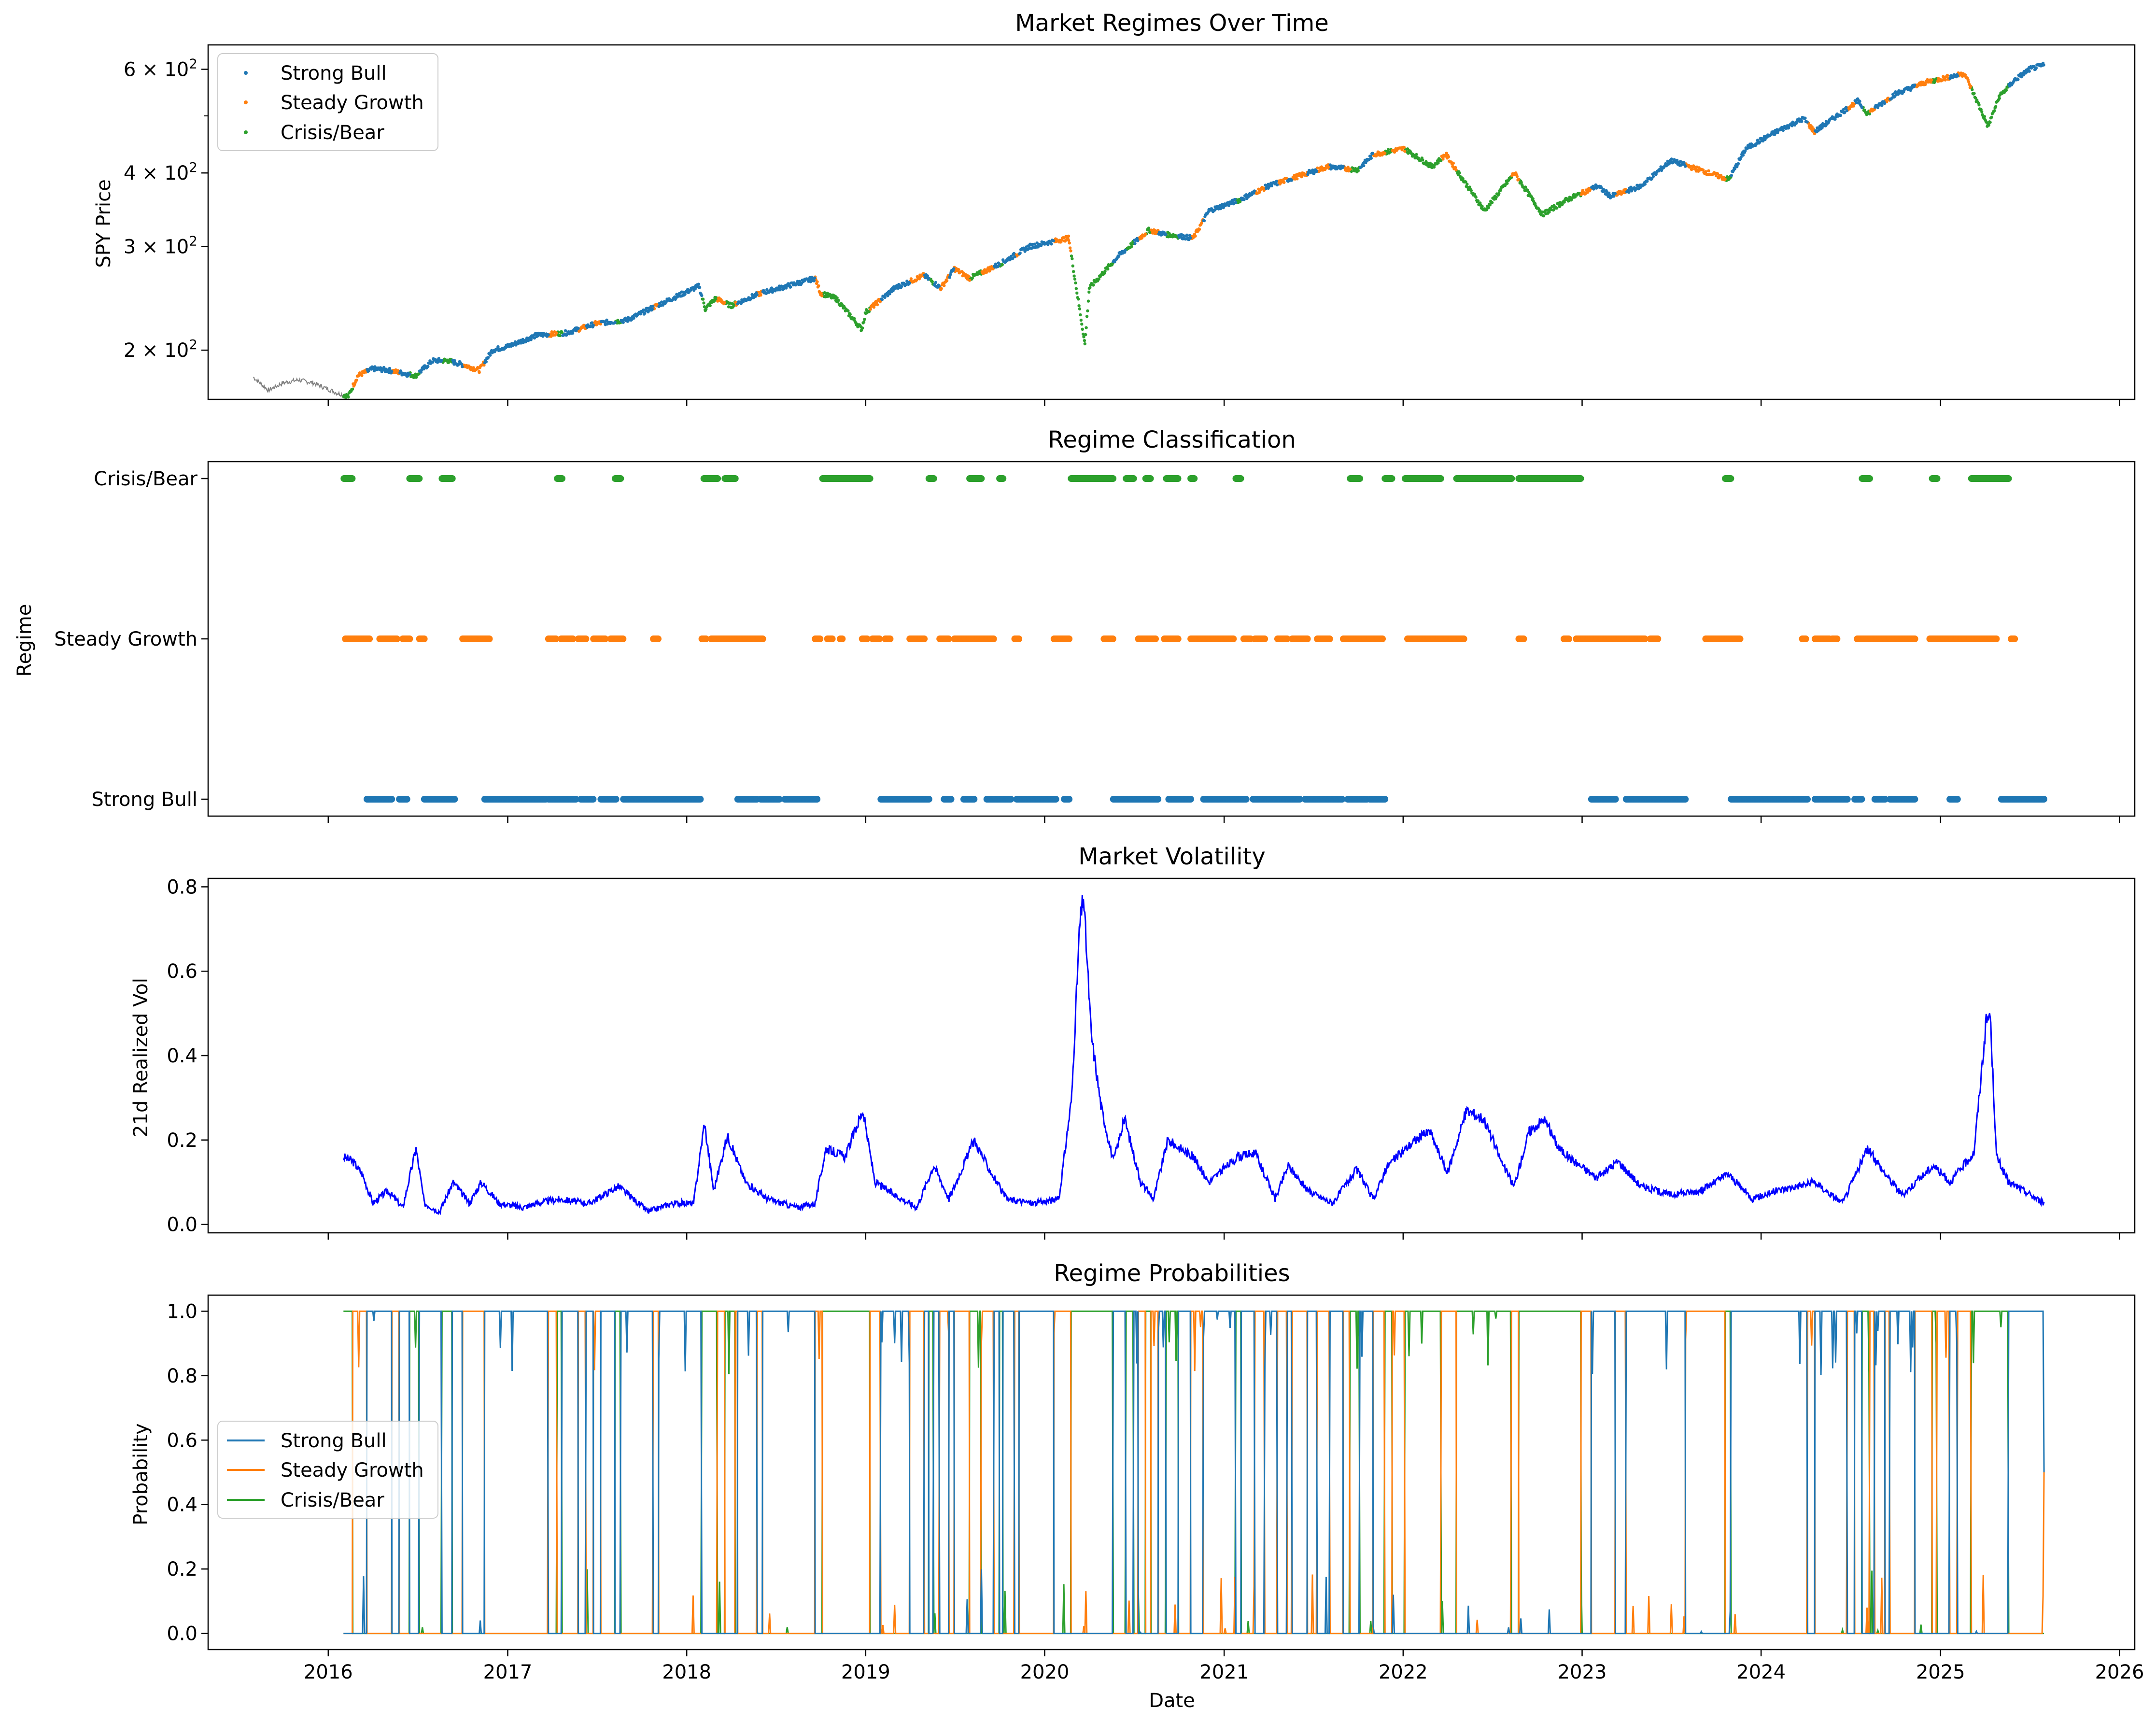  What do you see at coordinates (160, 245) in the screenshot?
I see `y-tick-label: 3 × 102` at bounding box center [160, 245].